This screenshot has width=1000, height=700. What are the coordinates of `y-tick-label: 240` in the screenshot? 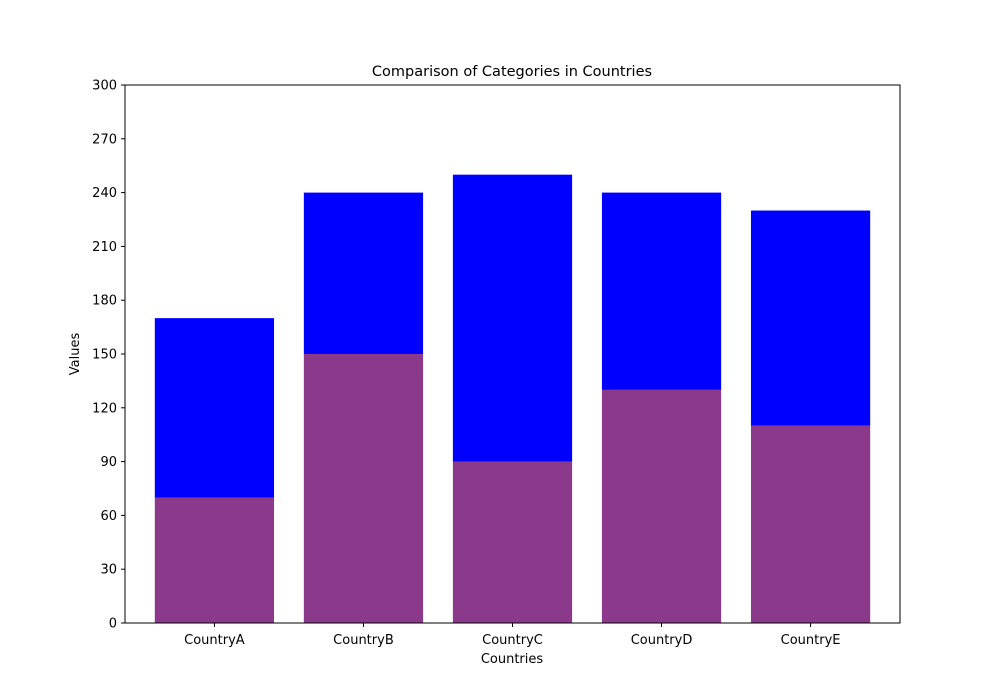 It's located at (104, 193).